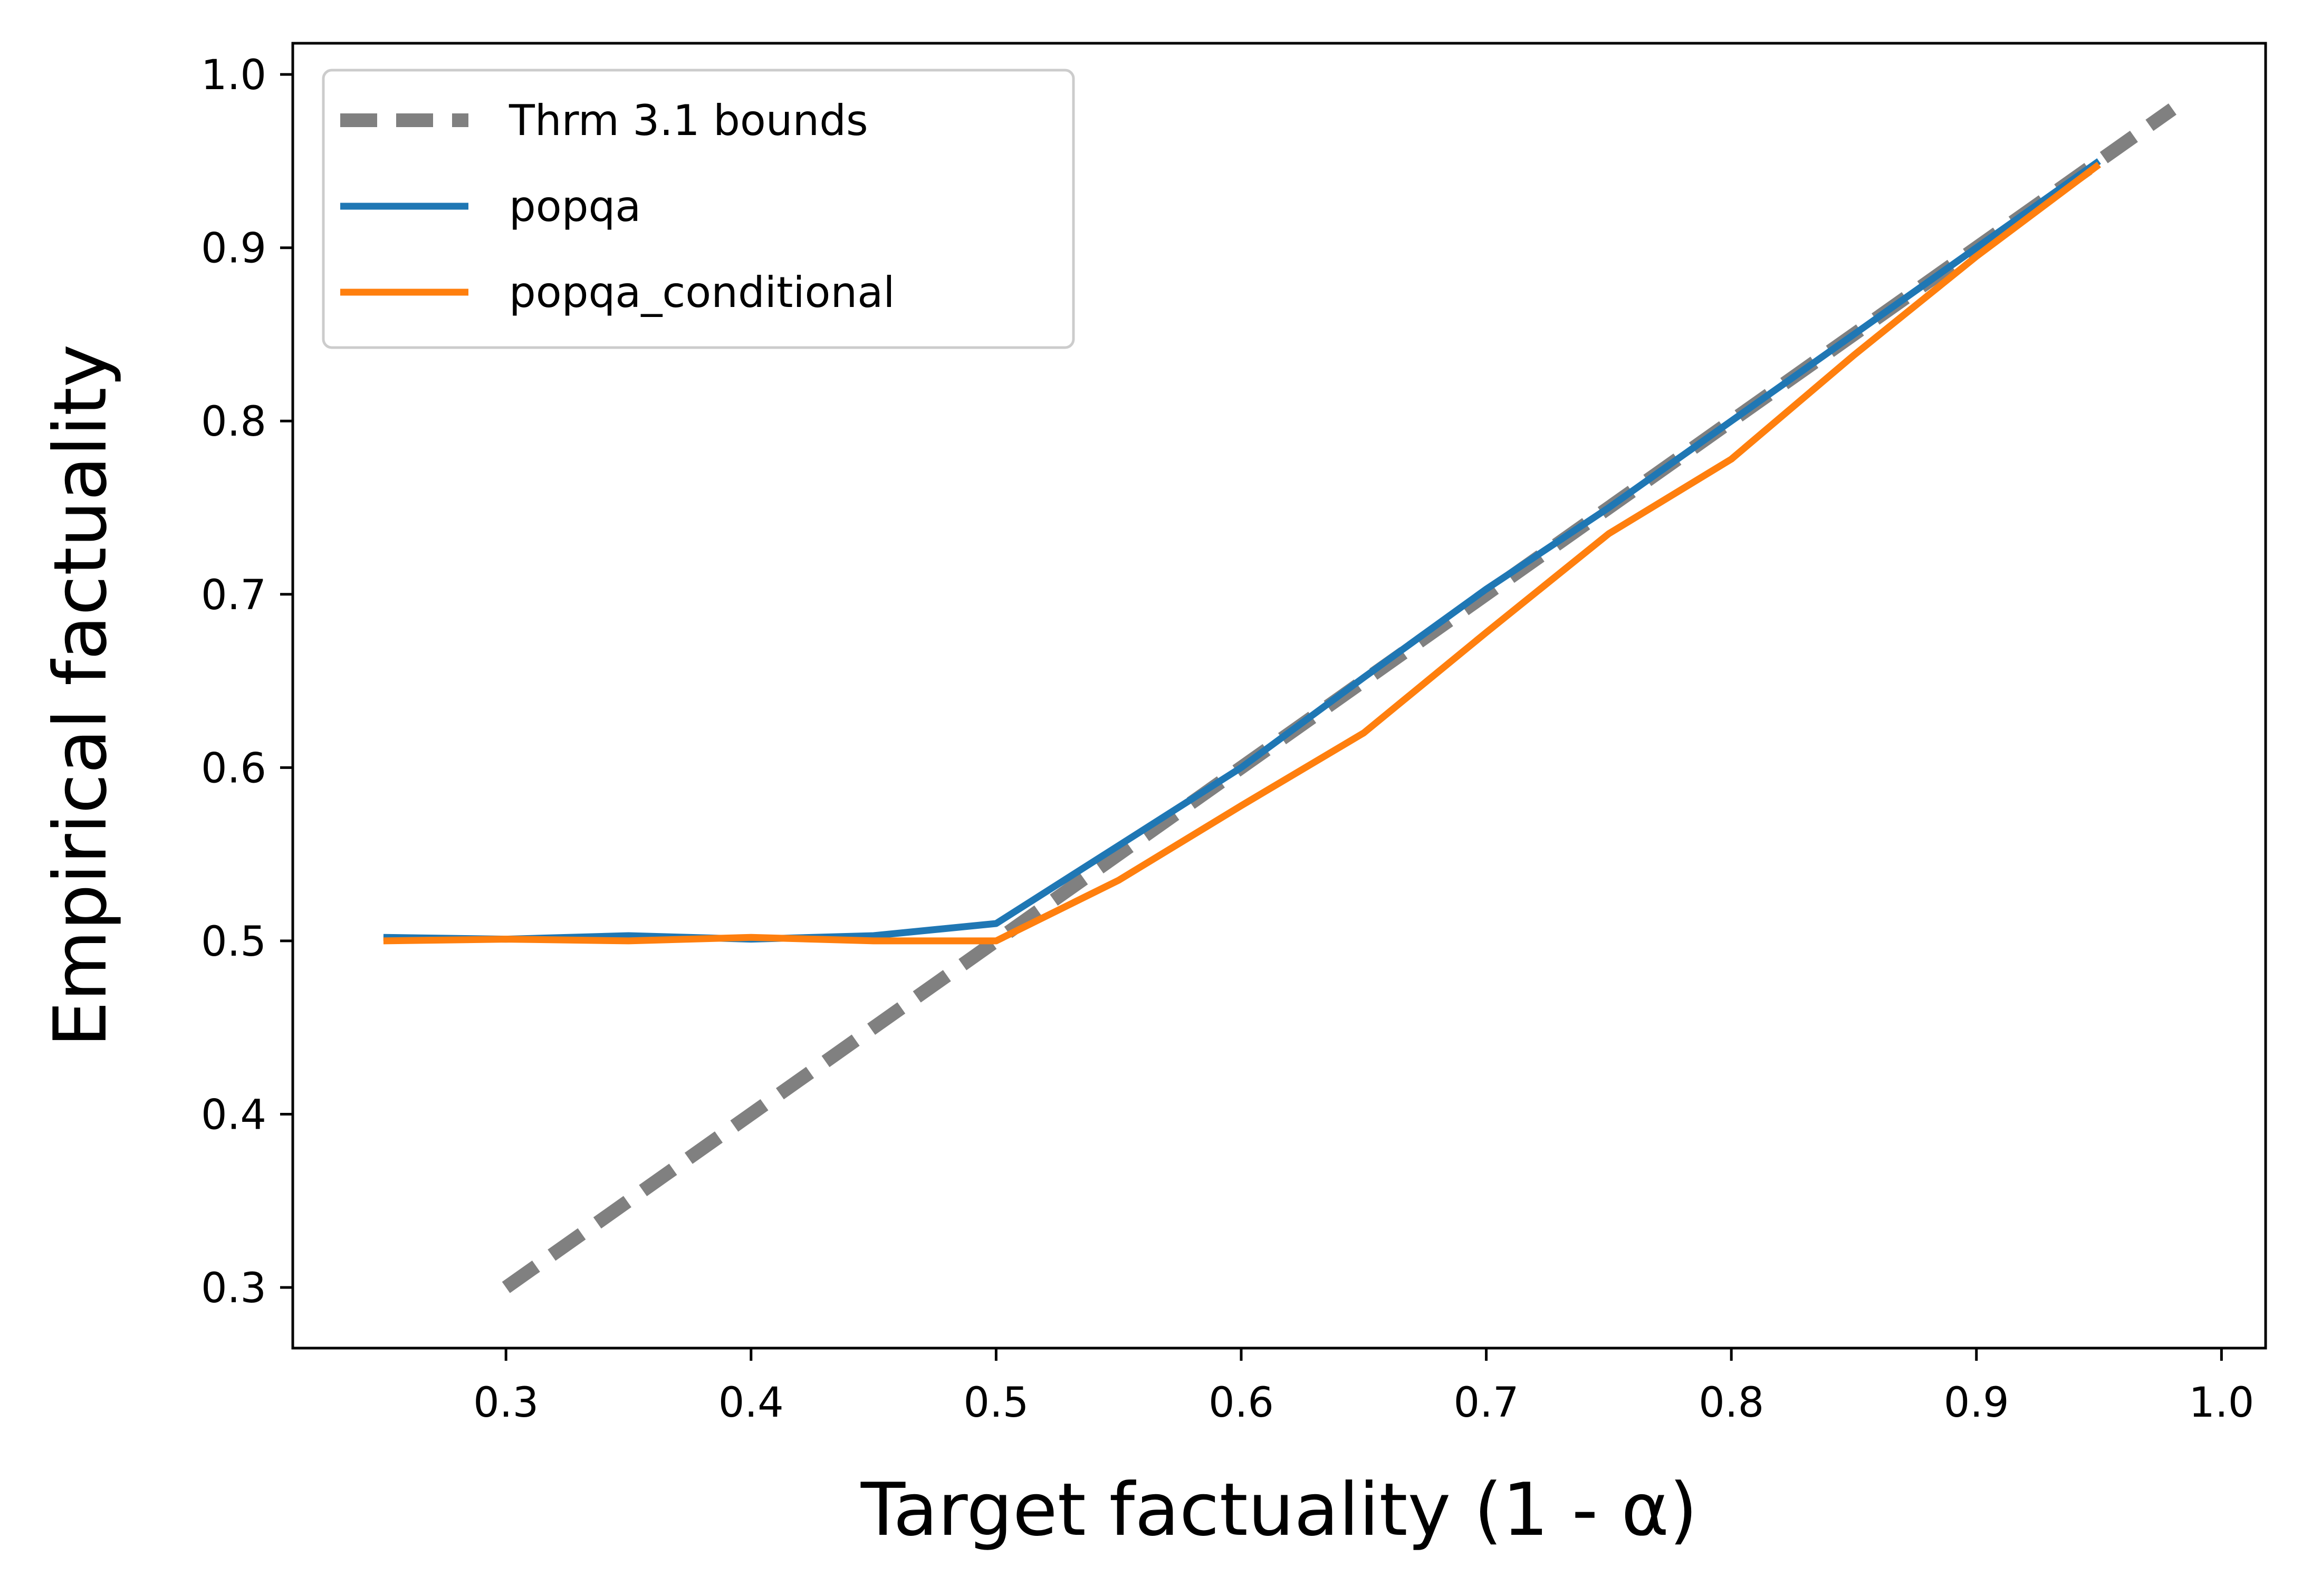 The image size is (2302, 1596). Describe the element at coordinates (234, 1288) in the screenshot. I see `y-tick-label: 0.3` at that location.